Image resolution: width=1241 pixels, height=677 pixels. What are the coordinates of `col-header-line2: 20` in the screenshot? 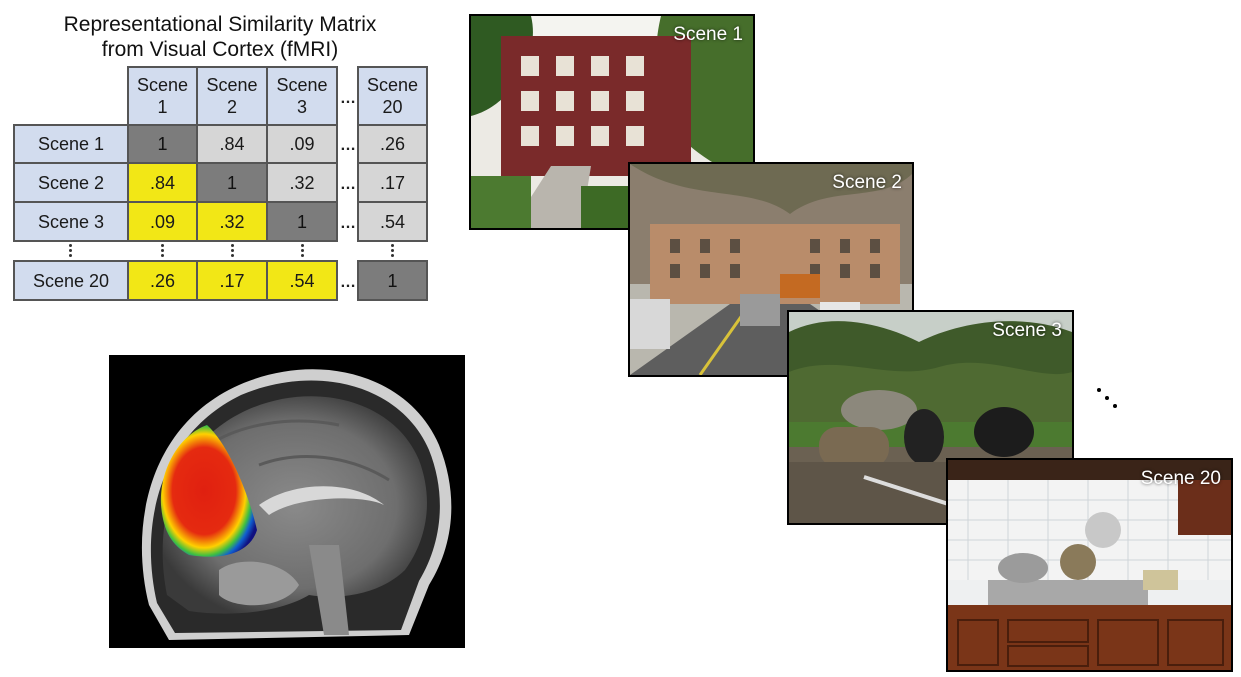 It's located at (392, 107).